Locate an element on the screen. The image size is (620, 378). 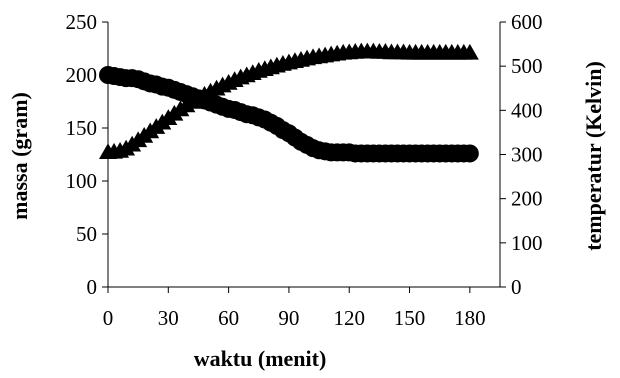
right-y-tick-label: 0 is located at coordinates (516, 287).